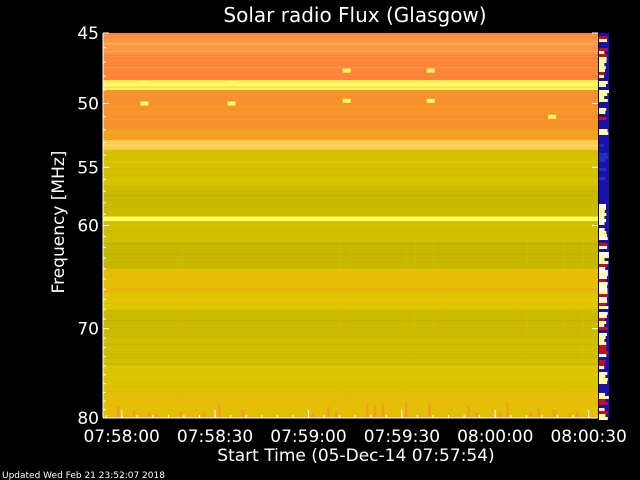 This screenshot has height=480, width=640. What do you see at coordinates (121, 437) in the screenshot?
I see `x-tick-label: 07:58:00` at bounding box center [121, 437].